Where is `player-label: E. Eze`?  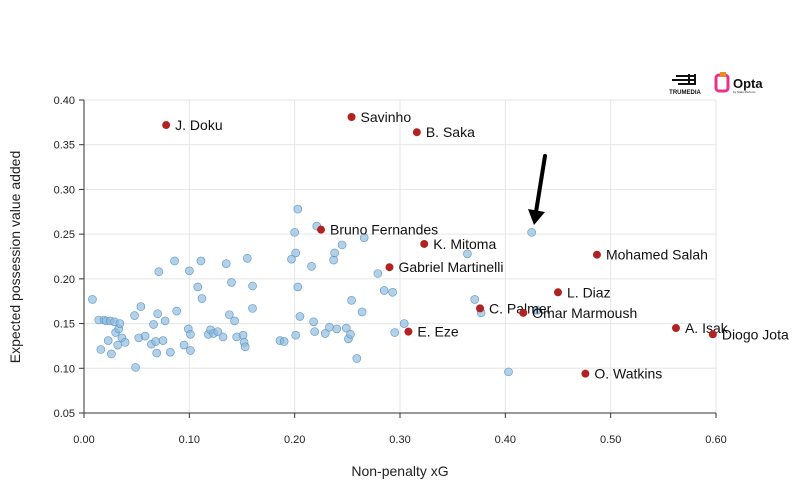 player-label: E. Eze is located at coordinates (437, 332).